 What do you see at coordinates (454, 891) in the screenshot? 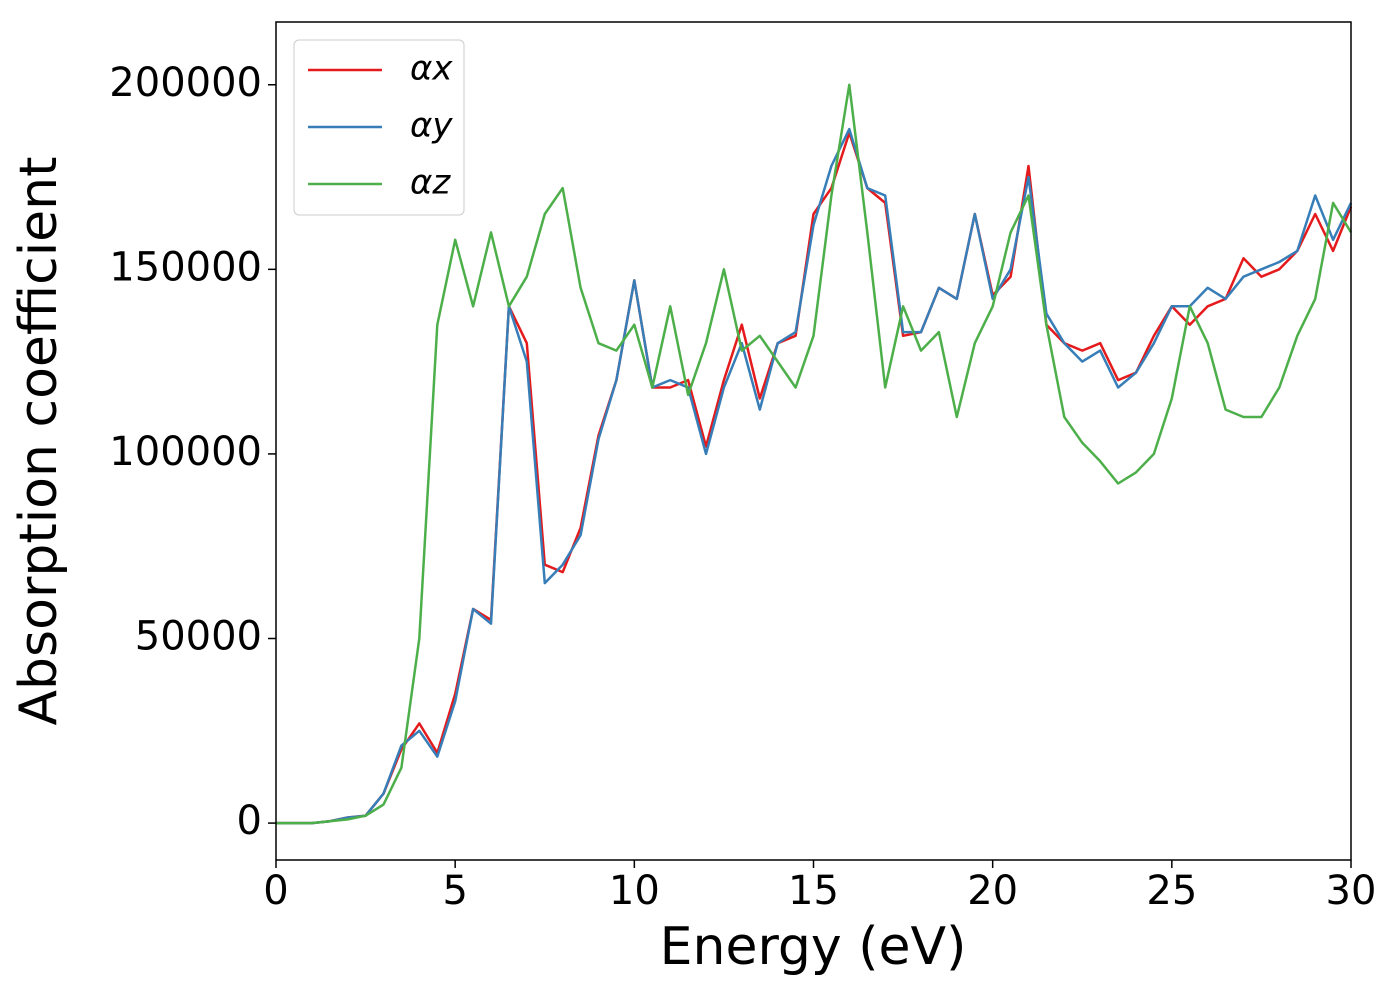
I see `x-tick-label: 5` at bounding box center [454, 891].